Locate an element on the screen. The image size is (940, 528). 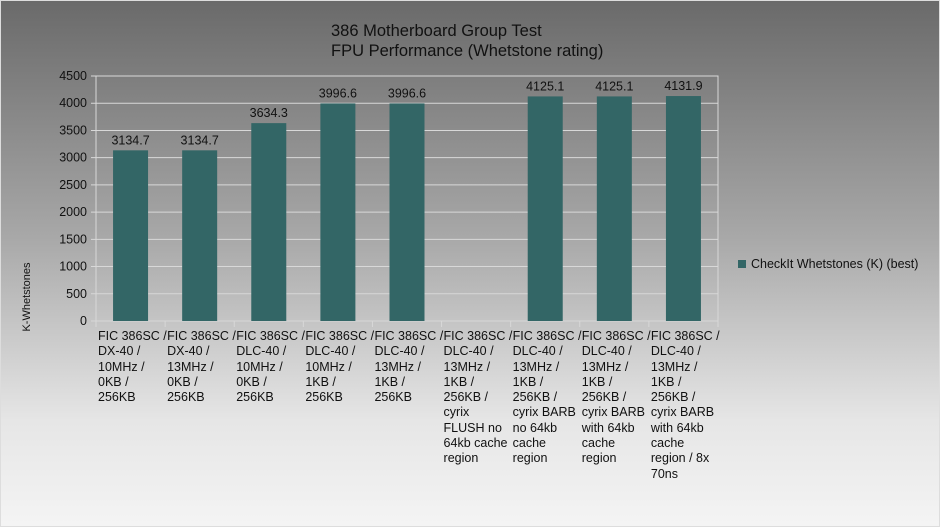
x-tick-label: FIC 386SC / DX-40 / 13MHz / 0KB / 256KB is located at coordinates (201, 367).